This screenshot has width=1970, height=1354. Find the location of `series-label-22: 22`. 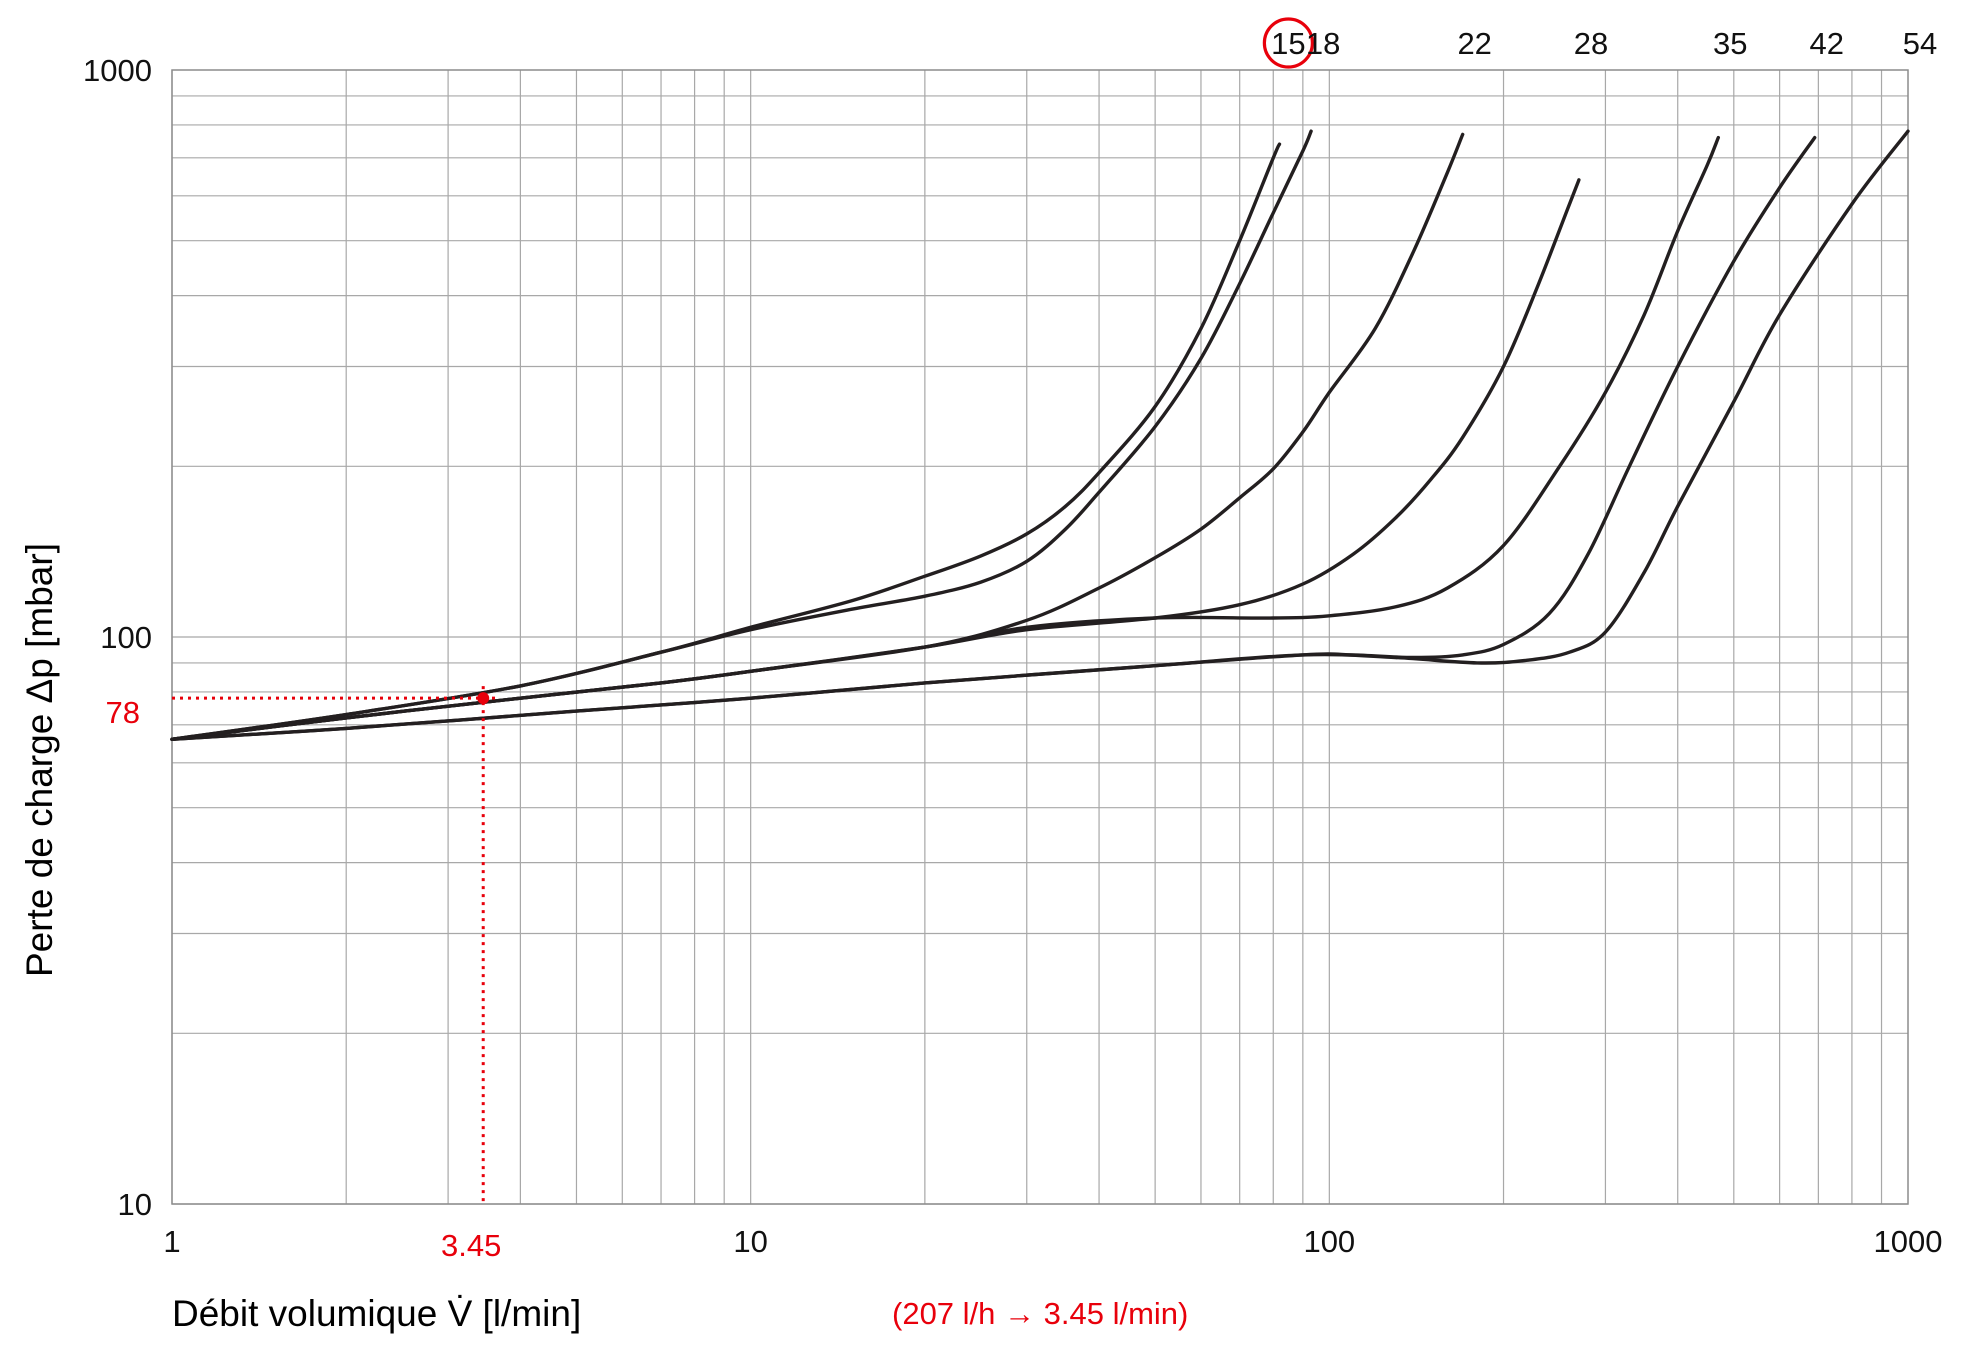

series-label-22: 22 is located at coordinates (1474, 43).